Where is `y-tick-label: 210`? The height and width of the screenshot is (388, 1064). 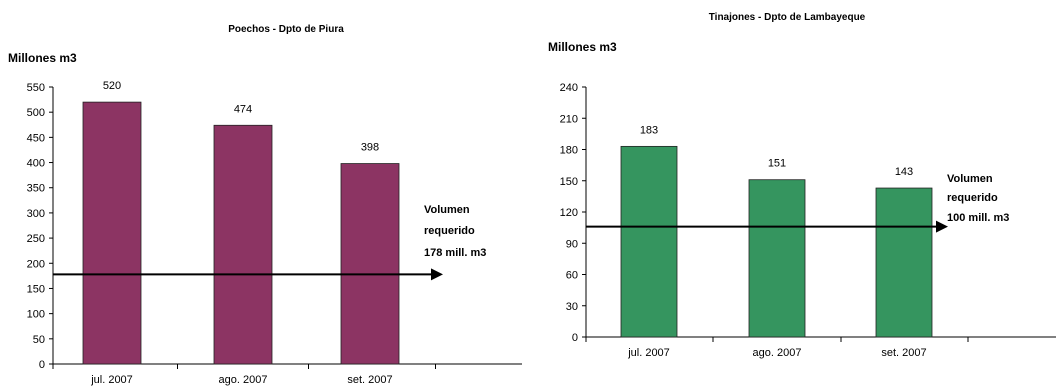
y-tick-label: 210 is located at coordinates (569, 119).